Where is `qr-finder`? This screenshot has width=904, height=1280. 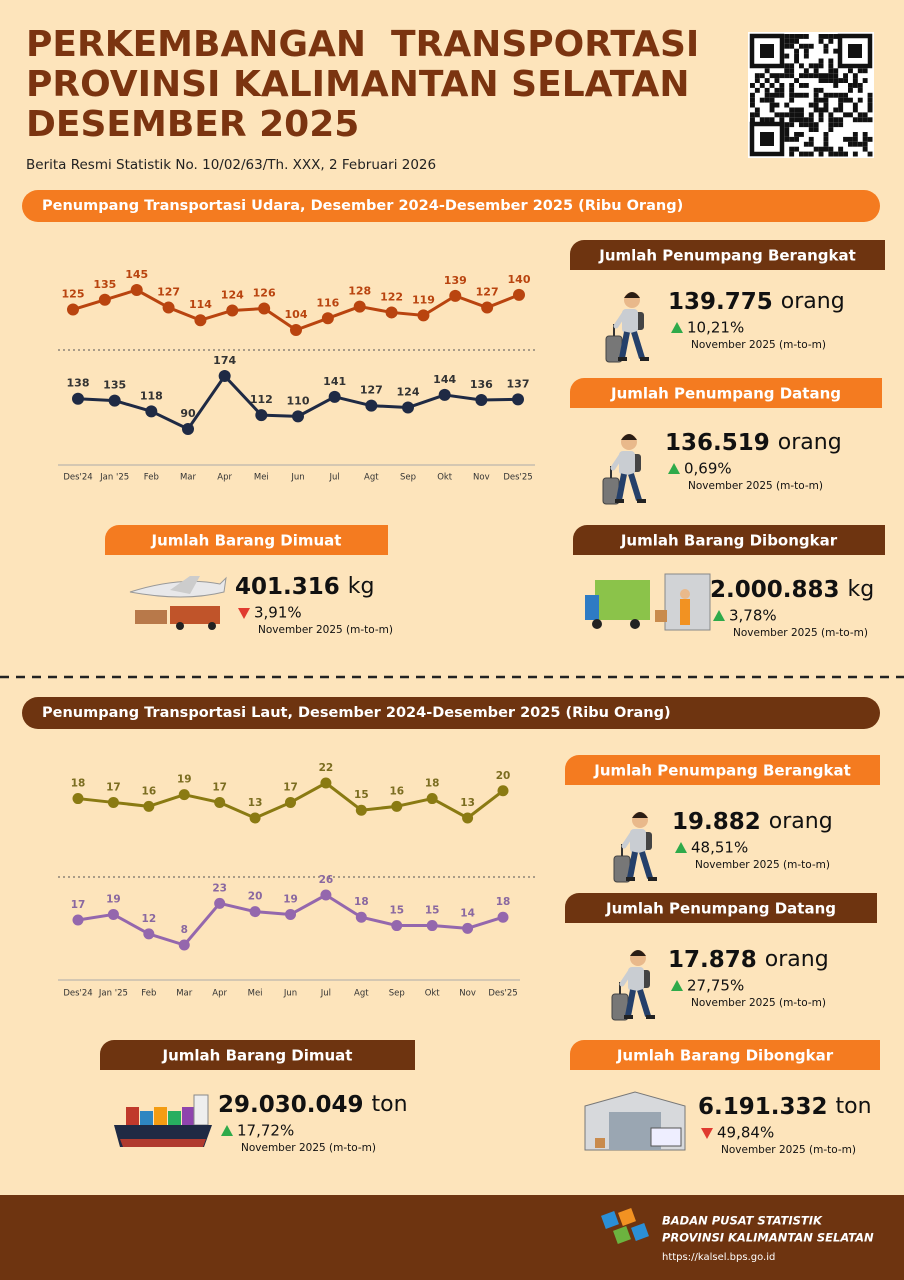
qr-finder is located at coordinates (767, 139).